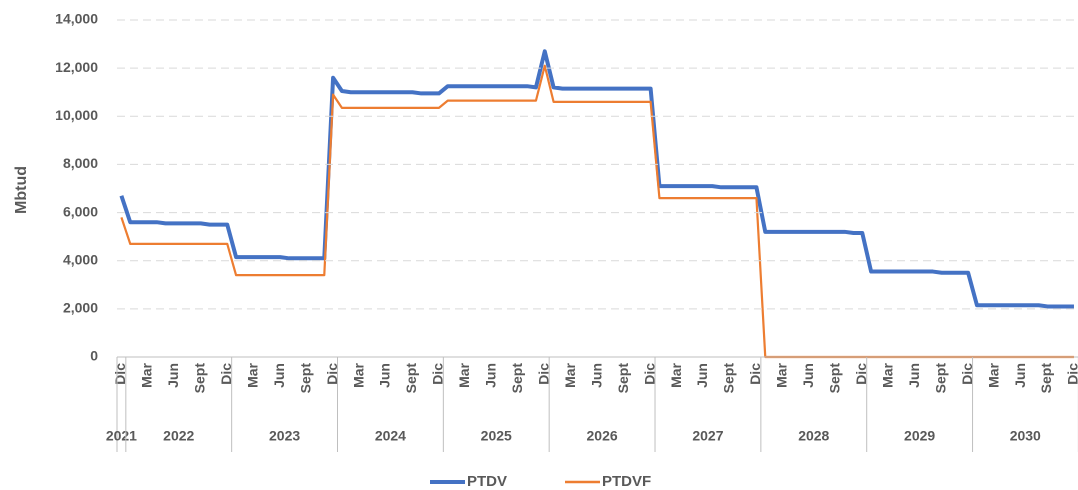 The height and width of the screenshot is (490, 1078). I want to click on y-axis-label: Mbtud, so click(21, 190).